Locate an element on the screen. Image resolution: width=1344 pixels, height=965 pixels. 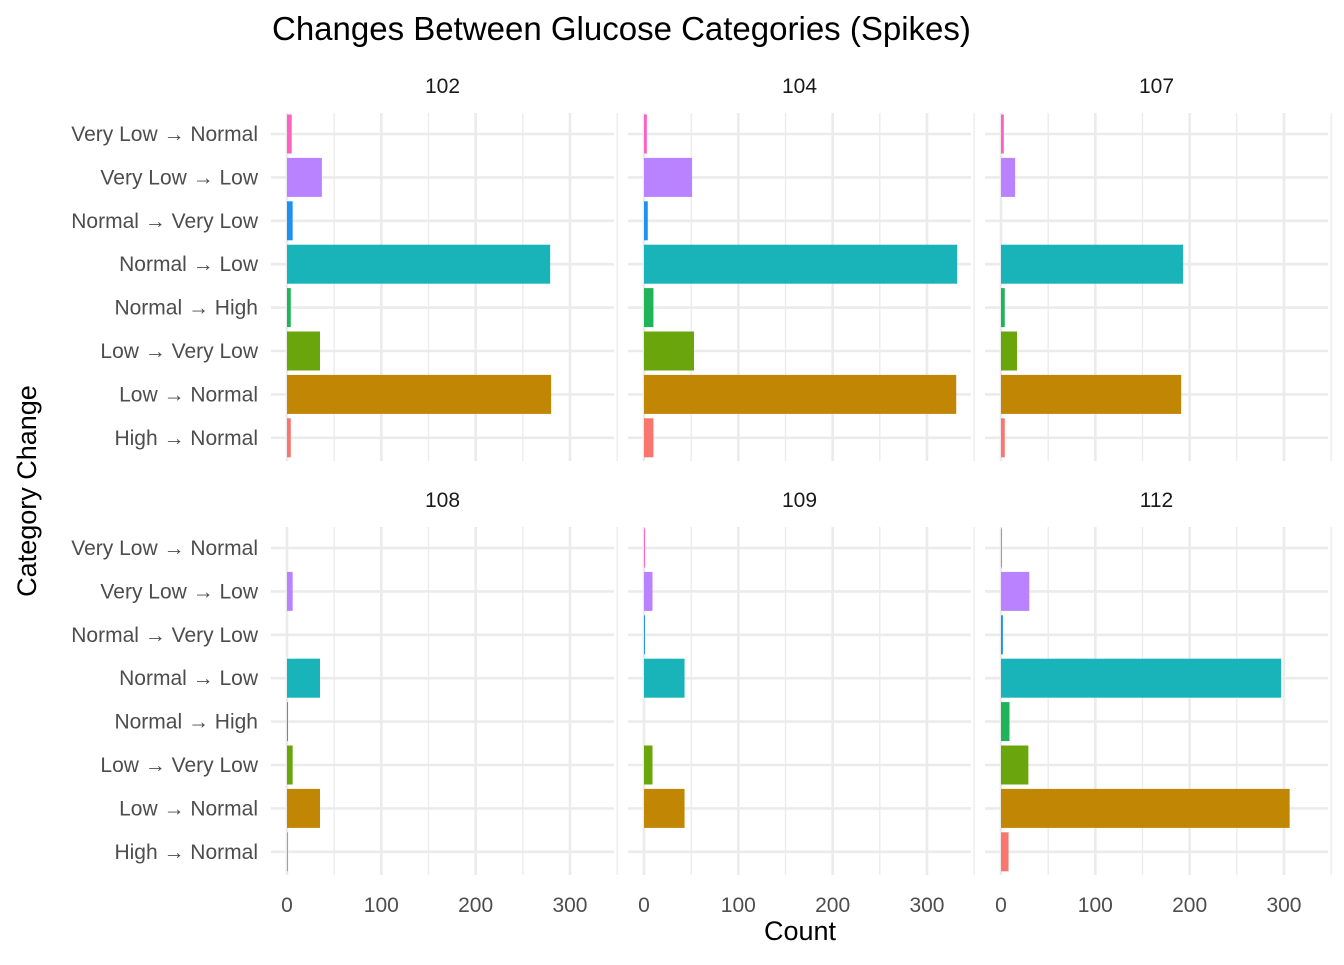
facet-panel-112: 112 0 100 200 300 is located at coordinates (1158, 703).